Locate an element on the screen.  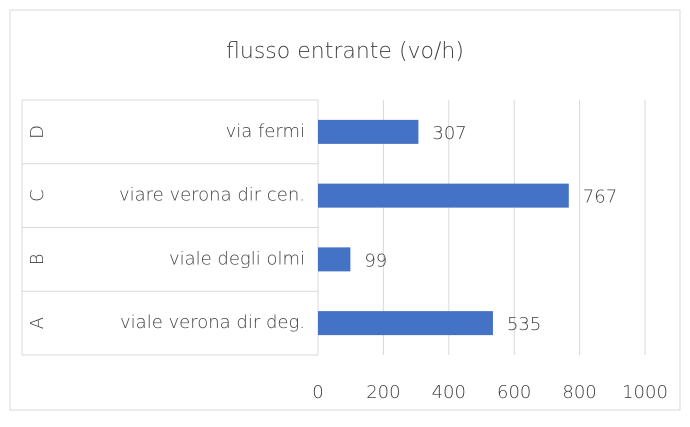
group-label: C is located at coordinates (37, 195).